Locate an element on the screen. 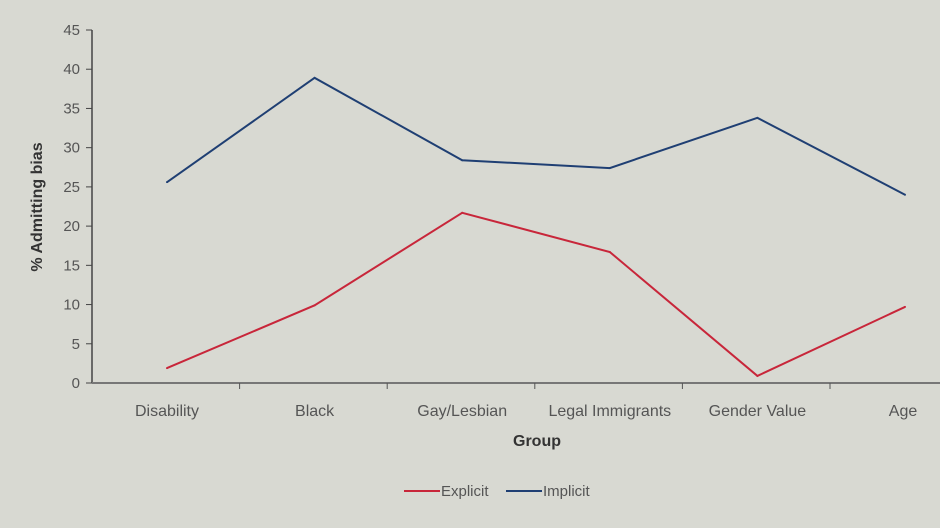 Image resolution: width=940 pixels, height=528 pixels. y-tick-label: 25 is located at coordinates (71, 187).